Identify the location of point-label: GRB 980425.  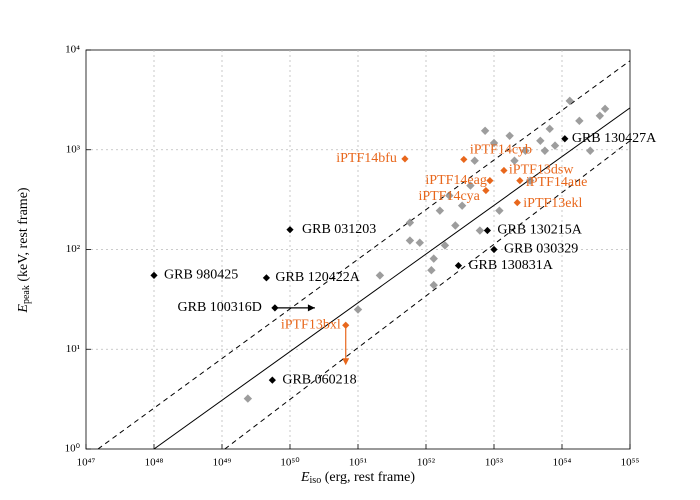
(201, 275).